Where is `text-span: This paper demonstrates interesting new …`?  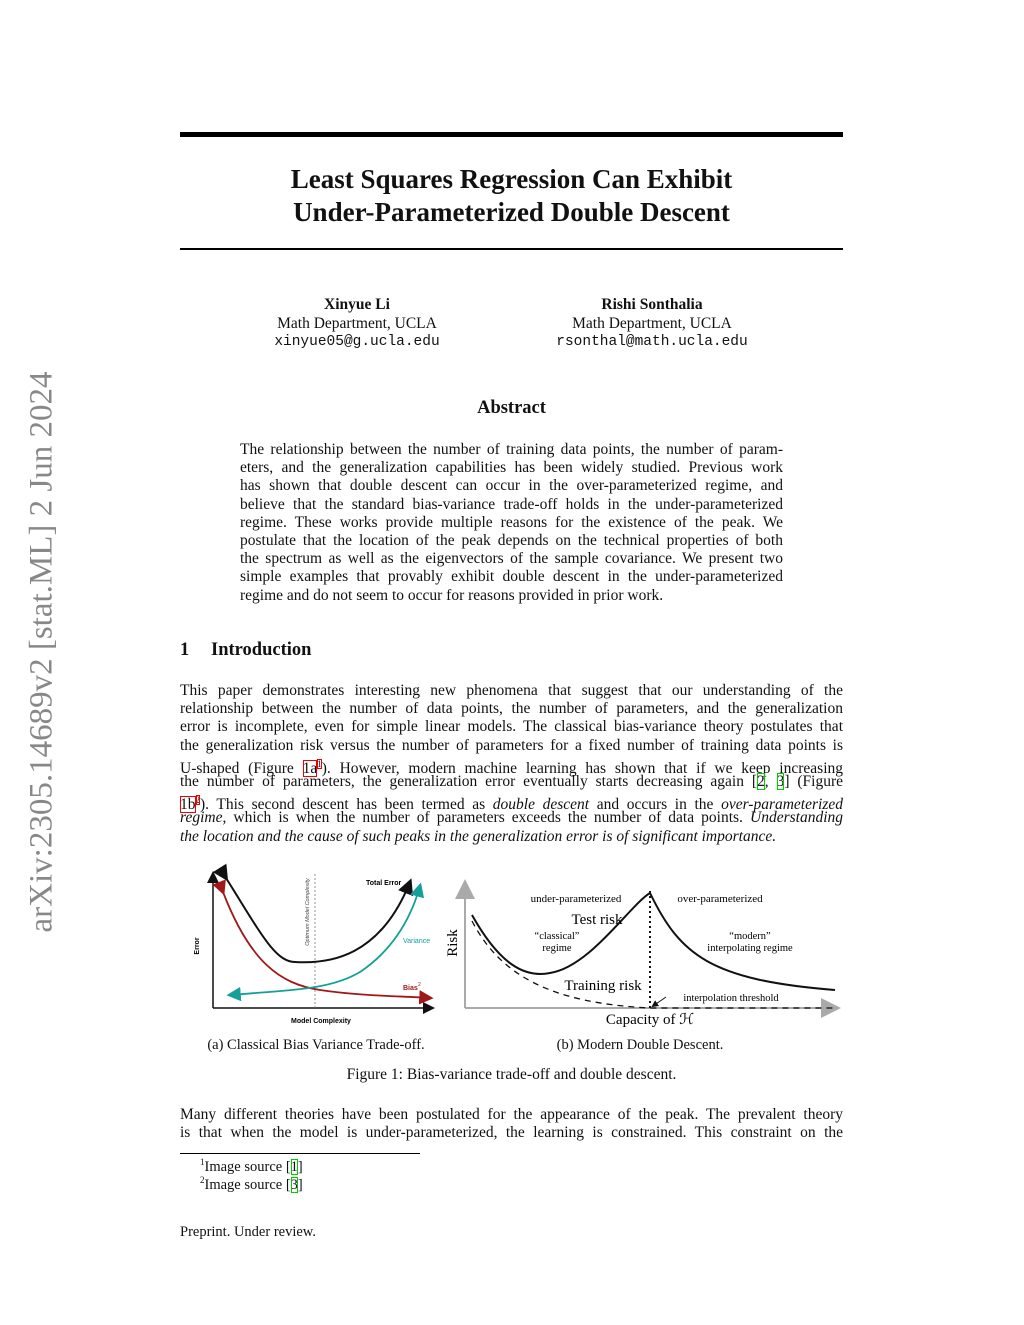 text-span: This paper demonstrates interesting new … is located at coordinates (511, 690).